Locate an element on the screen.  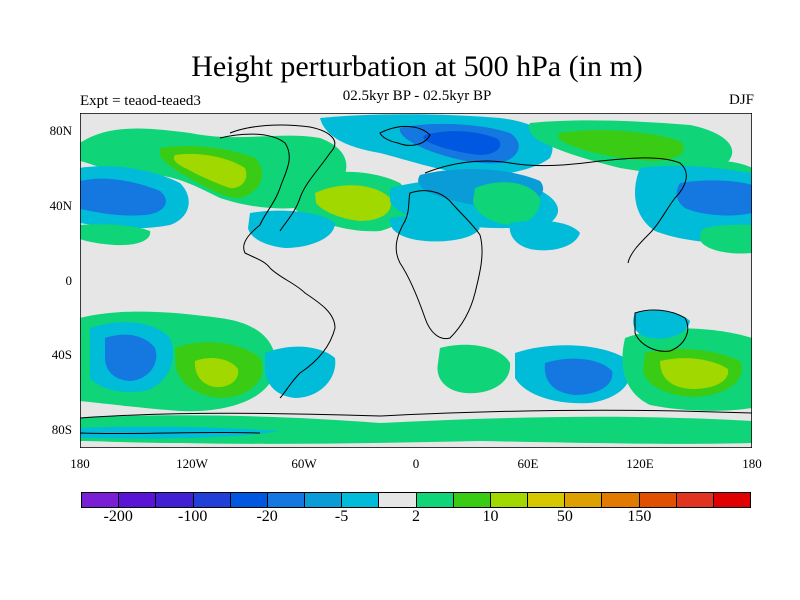
colorbar is located at coordinates (416, 500).